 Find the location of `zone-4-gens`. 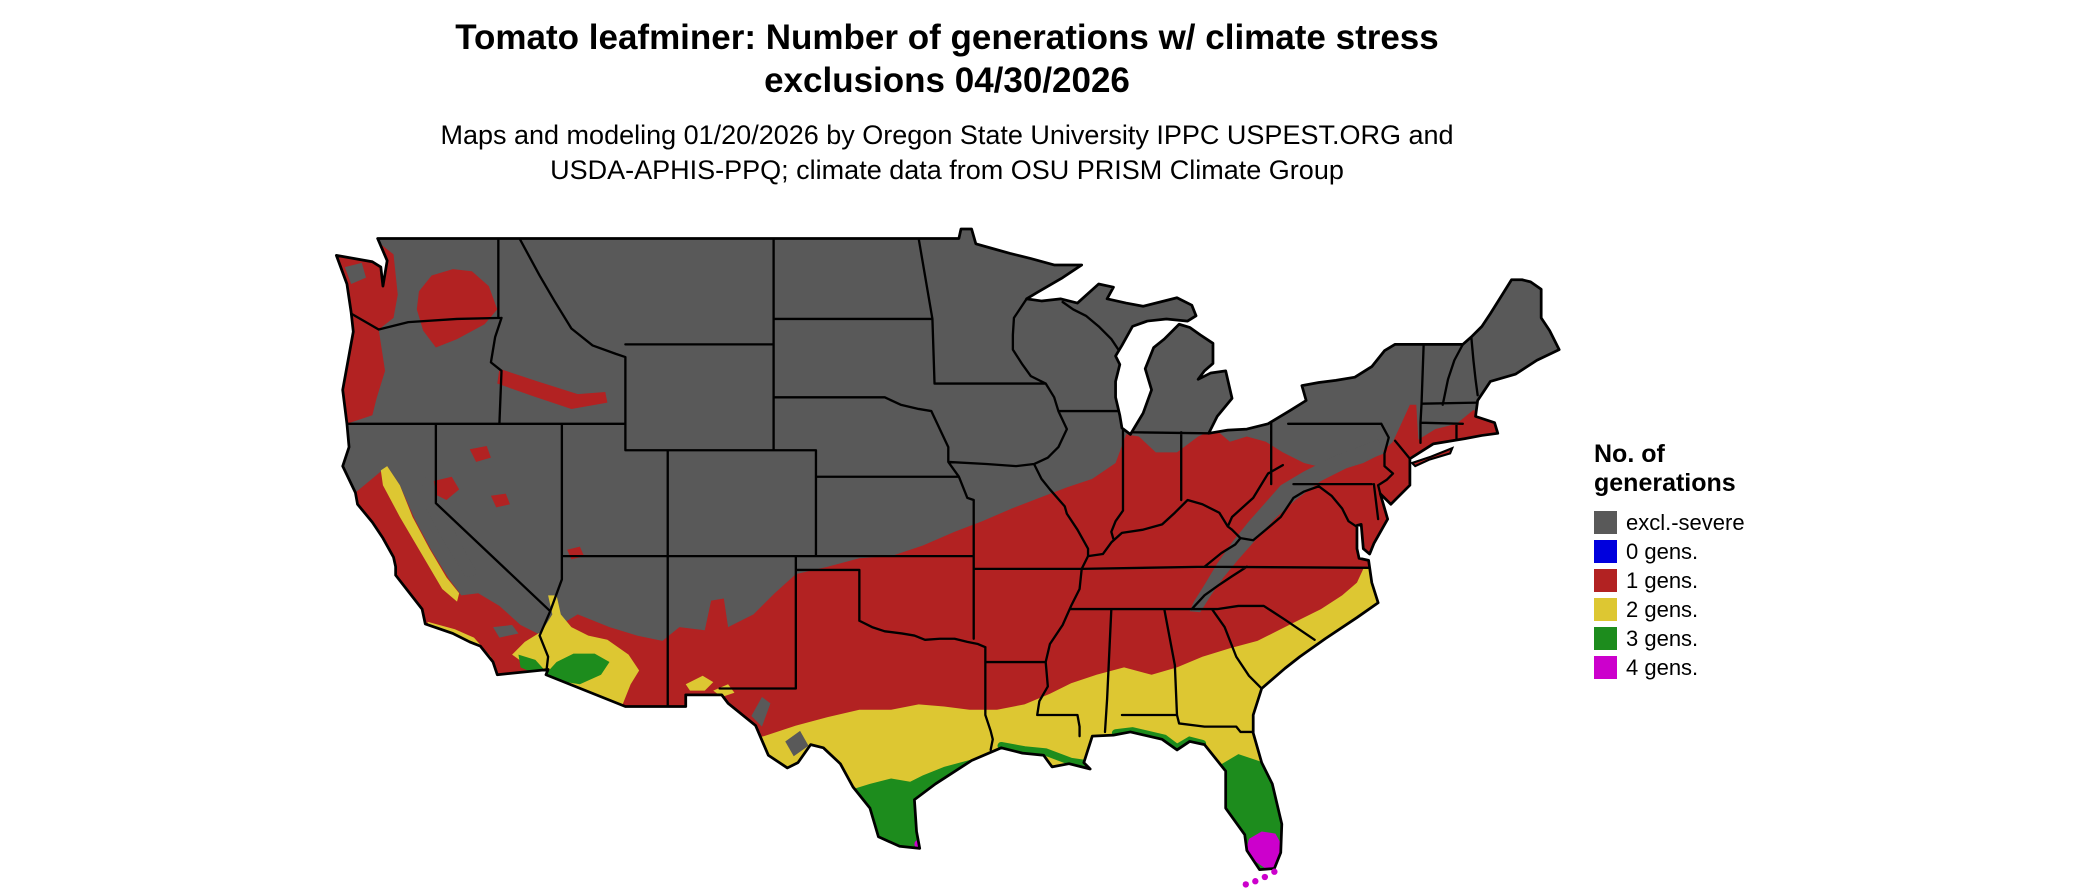

zone-4-gens is located at coordinates (1097, 850).